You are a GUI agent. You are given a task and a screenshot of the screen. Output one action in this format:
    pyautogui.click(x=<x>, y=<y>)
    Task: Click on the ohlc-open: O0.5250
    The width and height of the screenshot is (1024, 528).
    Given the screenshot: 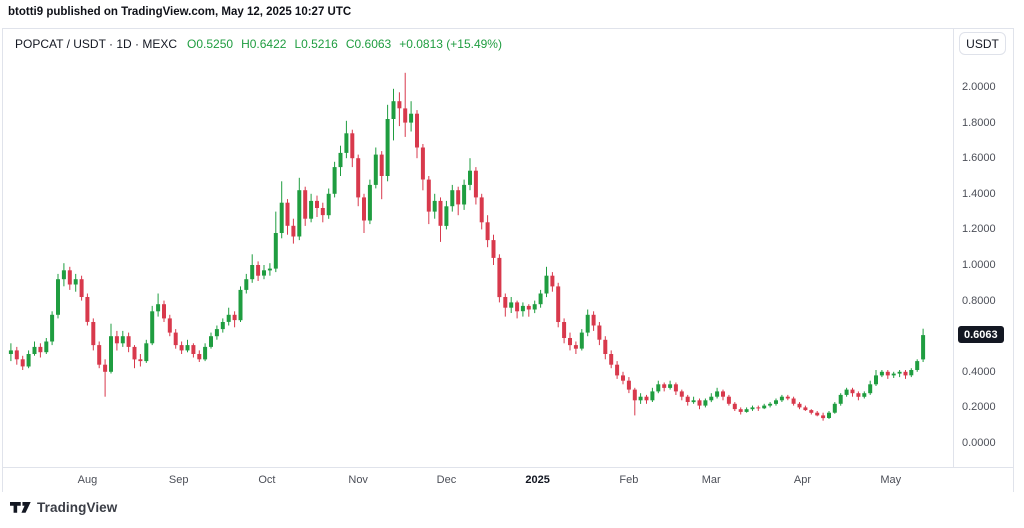 What is the action you would take?
    pyautogui.click(x=210, y=44)
    